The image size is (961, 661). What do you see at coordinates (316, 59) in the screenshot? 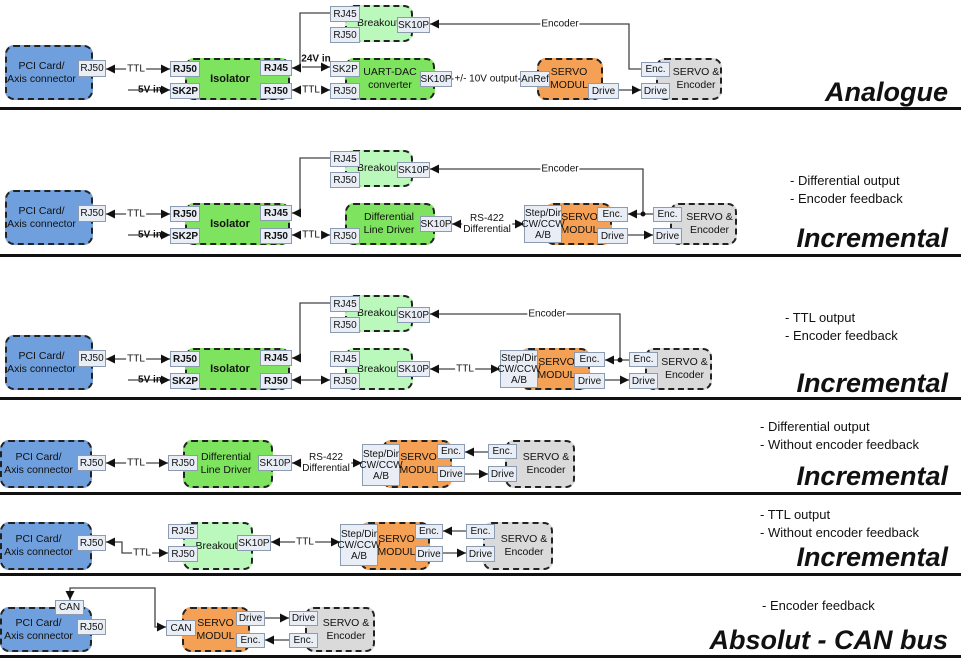
I see `wire-label-24v-in: 24V in` at bounding box center [316, 59].